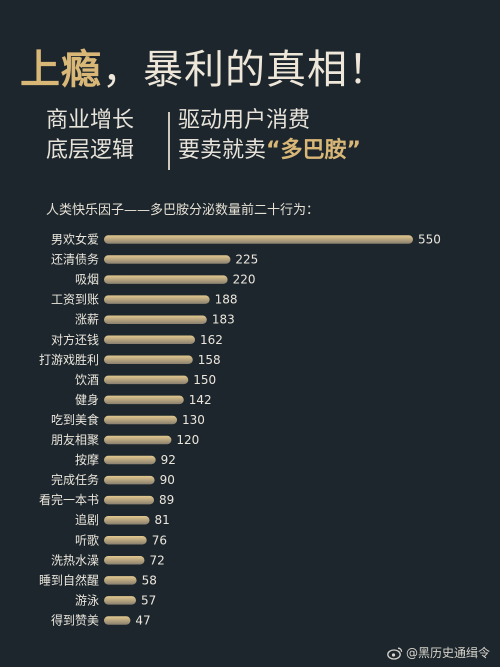 The image size is (500, 667). I want to click on subtitle-right: 驱动用户消费 要卖就卖“多巴胺”, so click(269, 136).